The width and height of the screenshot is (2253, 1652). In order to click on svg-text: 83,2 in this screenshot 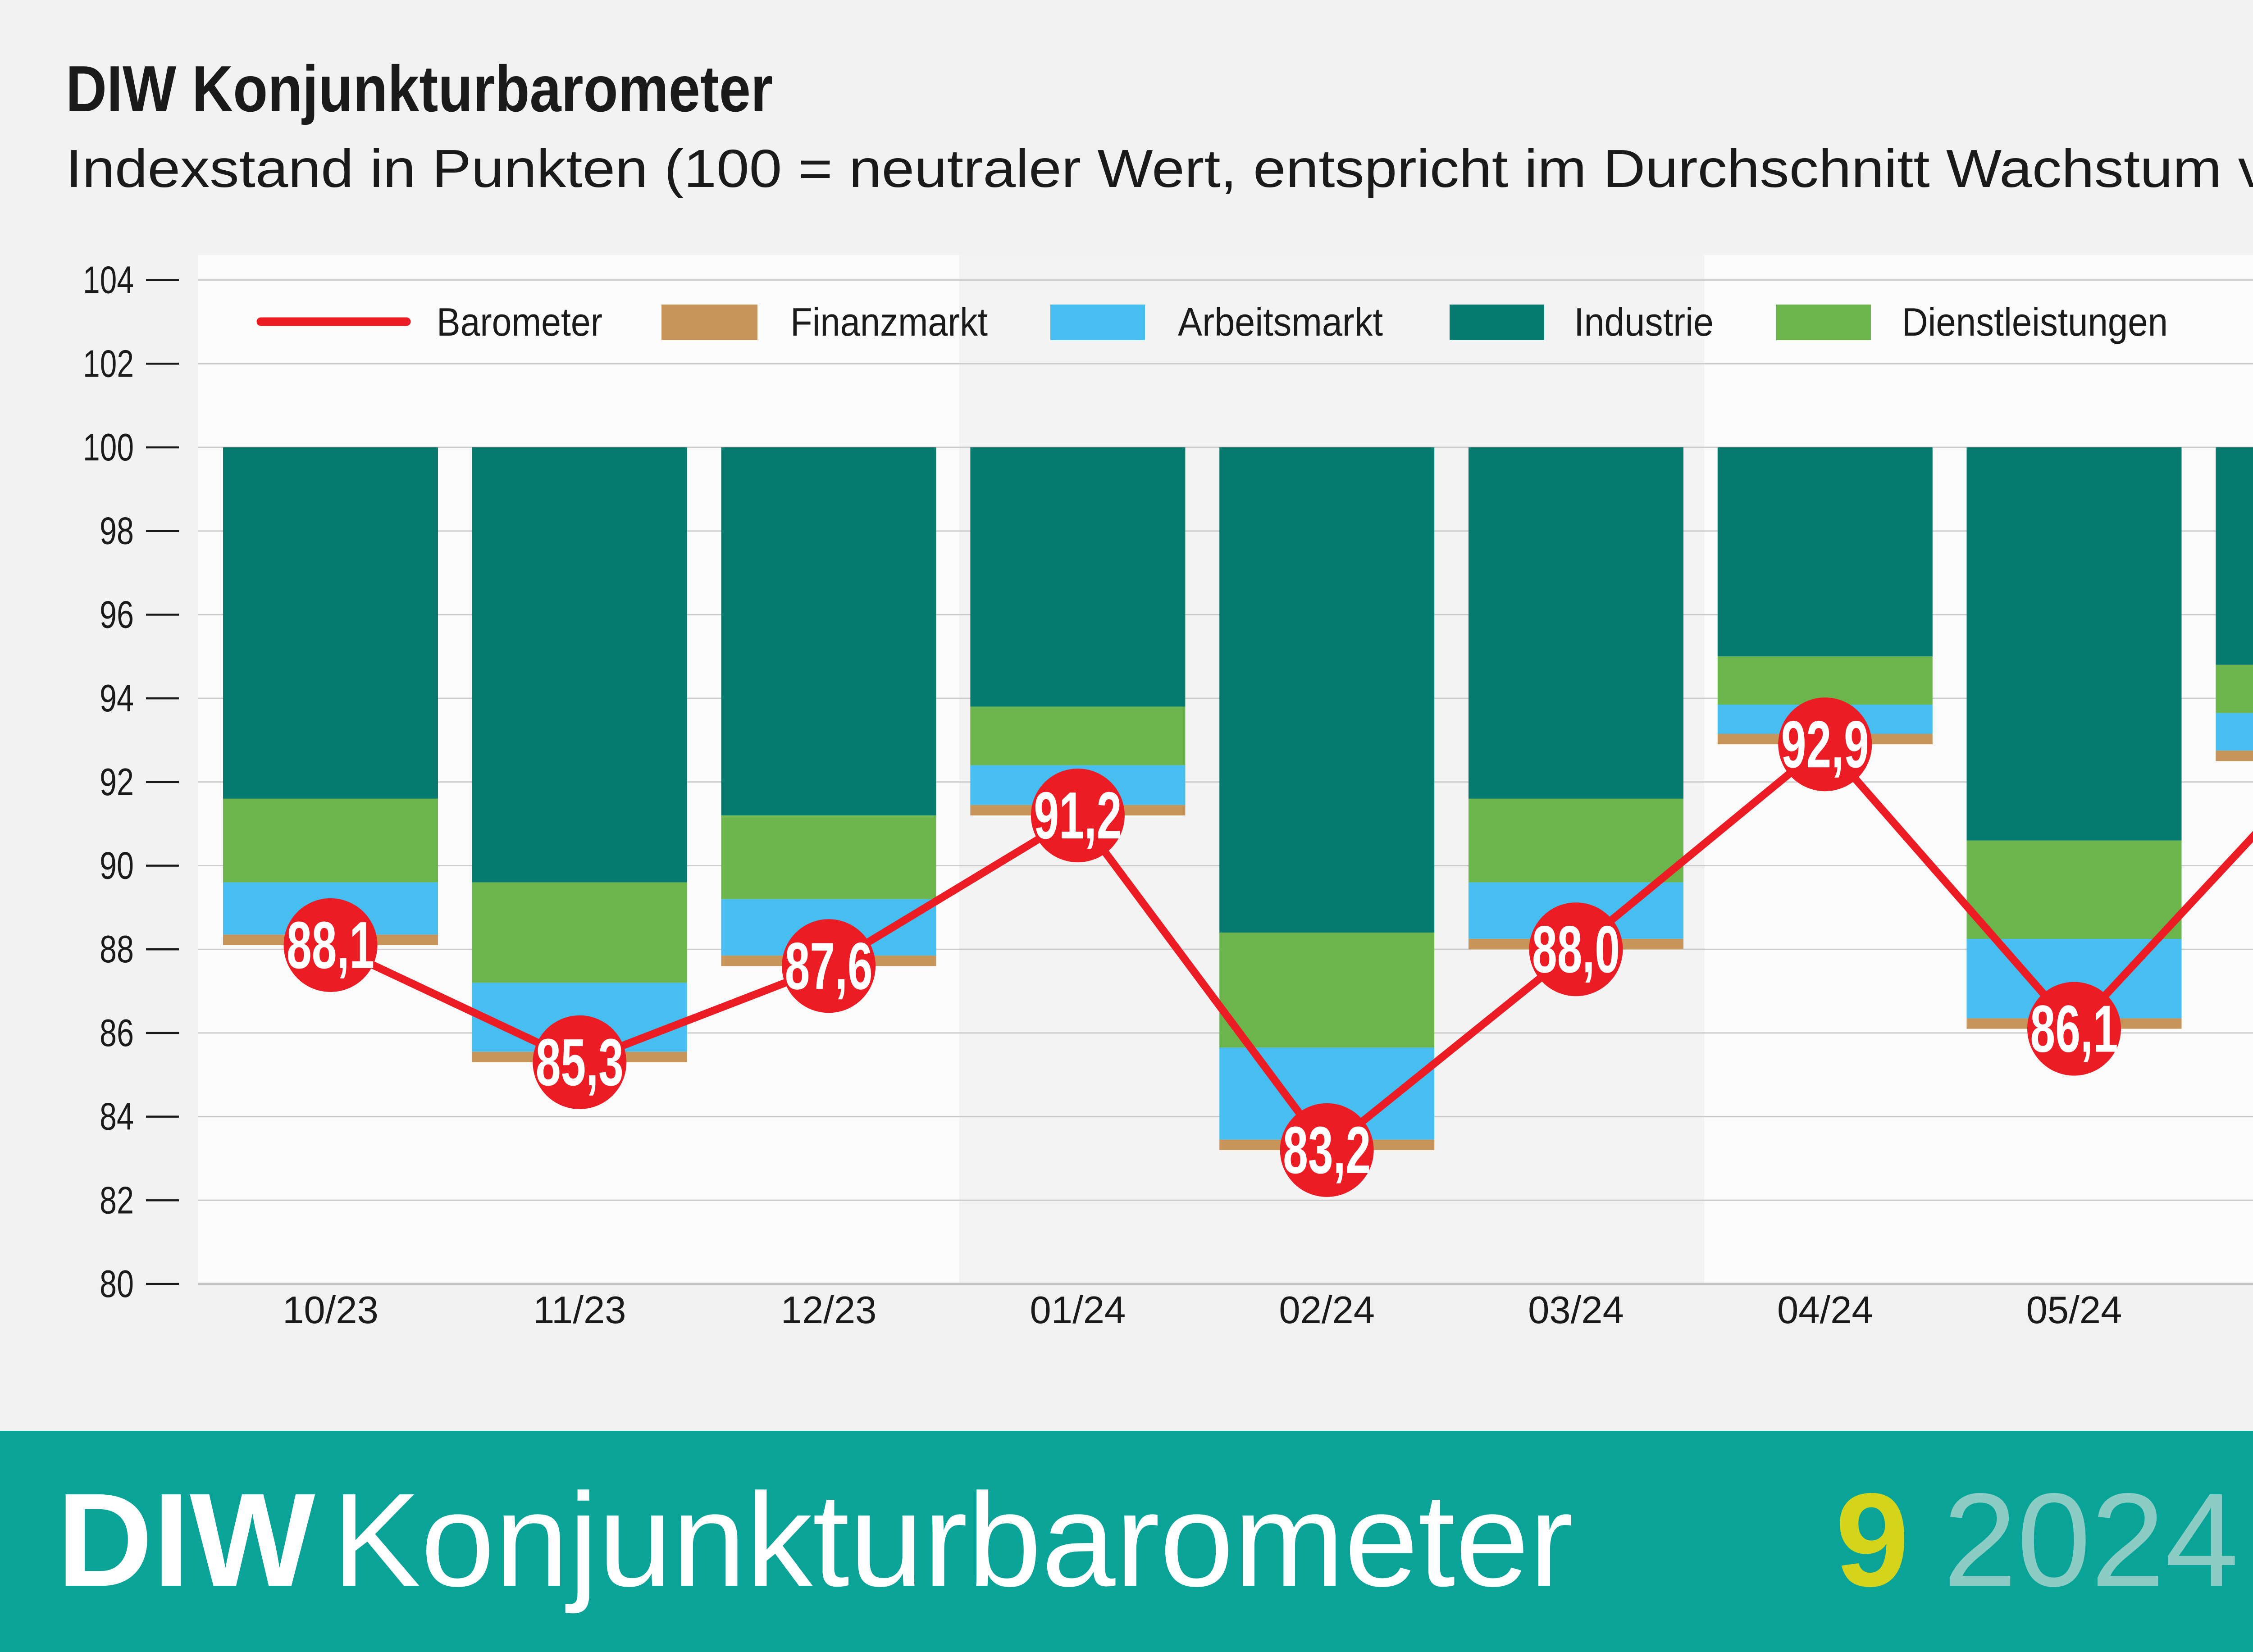, I will do `click(1327, 1150)`.